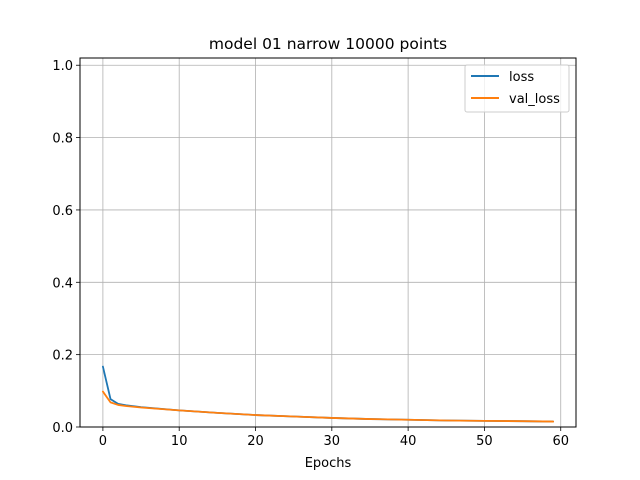 This screenshot has height=480, width=640. I want to click on chart-title: model 01 narrow 10000 points, so click(328, 44).